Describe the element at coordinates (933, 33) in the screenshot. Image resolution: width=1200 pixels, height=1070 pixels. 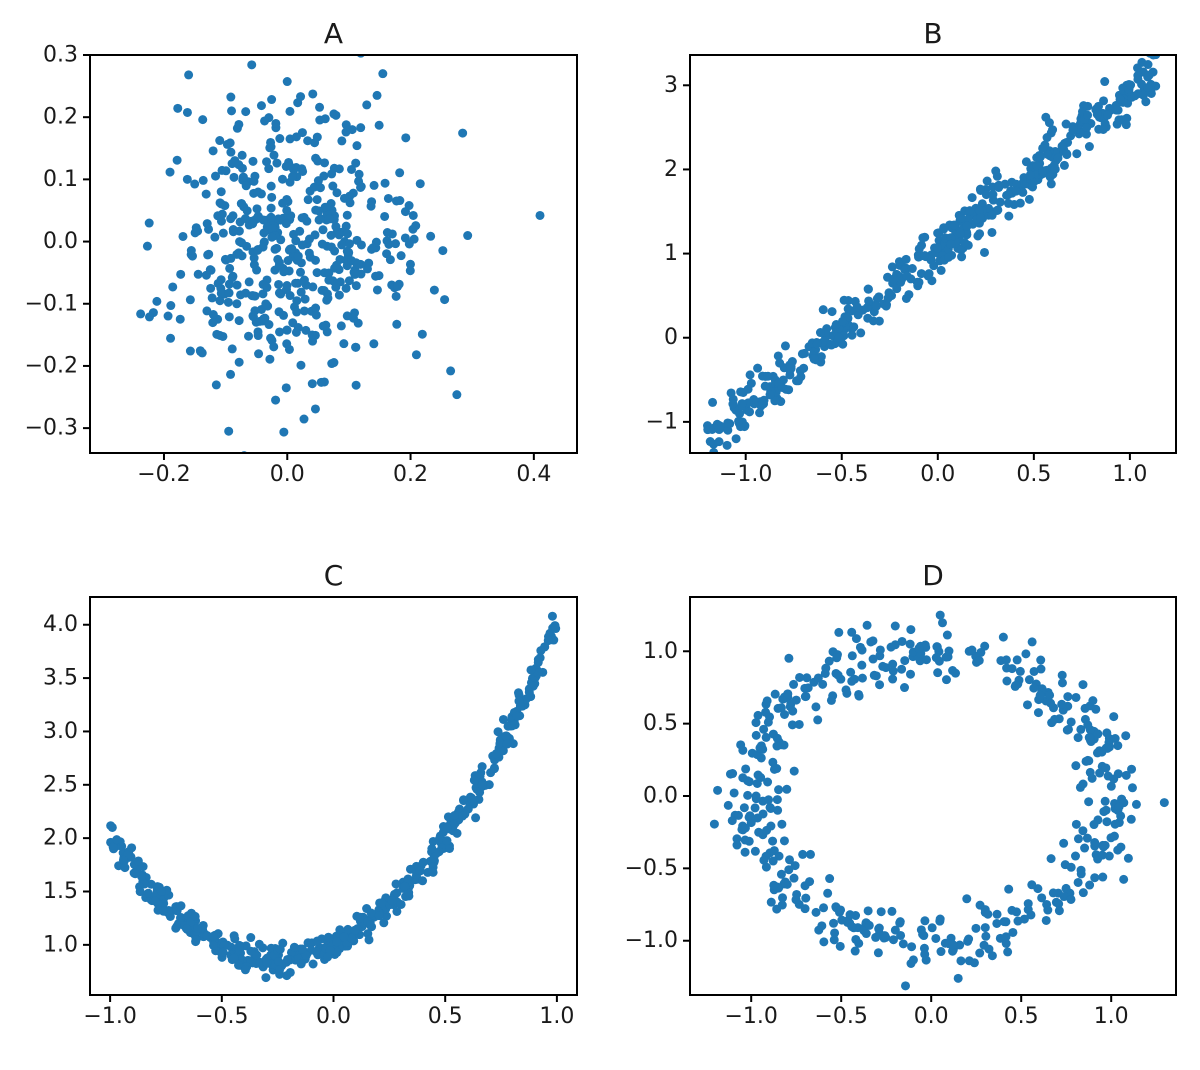
I see `subplot-b-title: B` at that location.